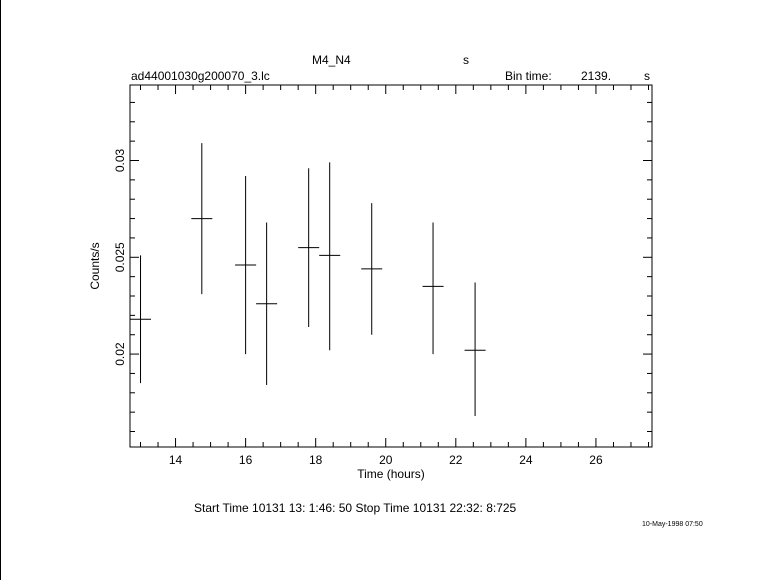  What do you see at coordinates (647, 76) in the screenshot?
I see `bin-time-unit: s` at bounding box center [647, 76].